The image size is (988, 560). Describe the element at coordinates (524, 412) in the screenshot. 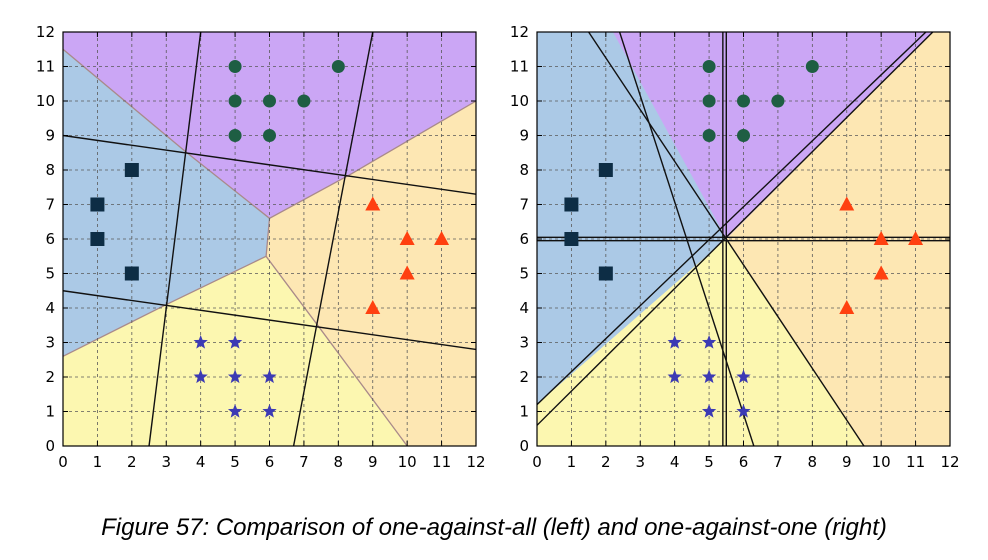

I see `y-tick-label: 1` at that location.